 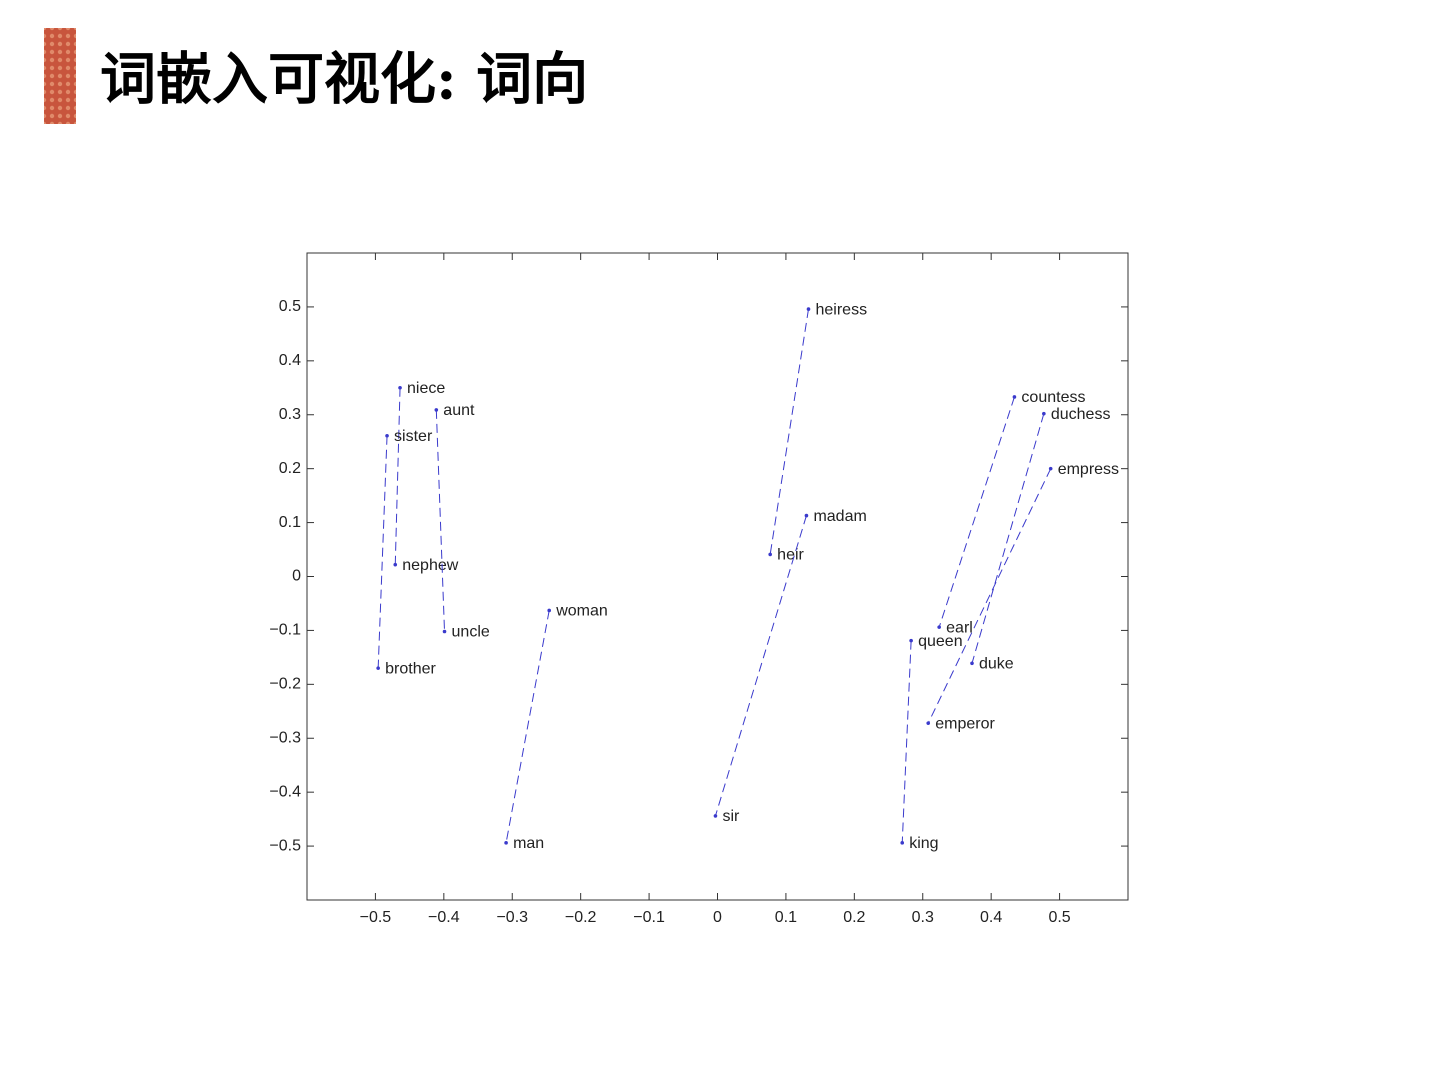 What do you see at coordinates (923, 917) in the screenshot?
I see `x-tick-label: 0.3` at bounding box center [923, 917].